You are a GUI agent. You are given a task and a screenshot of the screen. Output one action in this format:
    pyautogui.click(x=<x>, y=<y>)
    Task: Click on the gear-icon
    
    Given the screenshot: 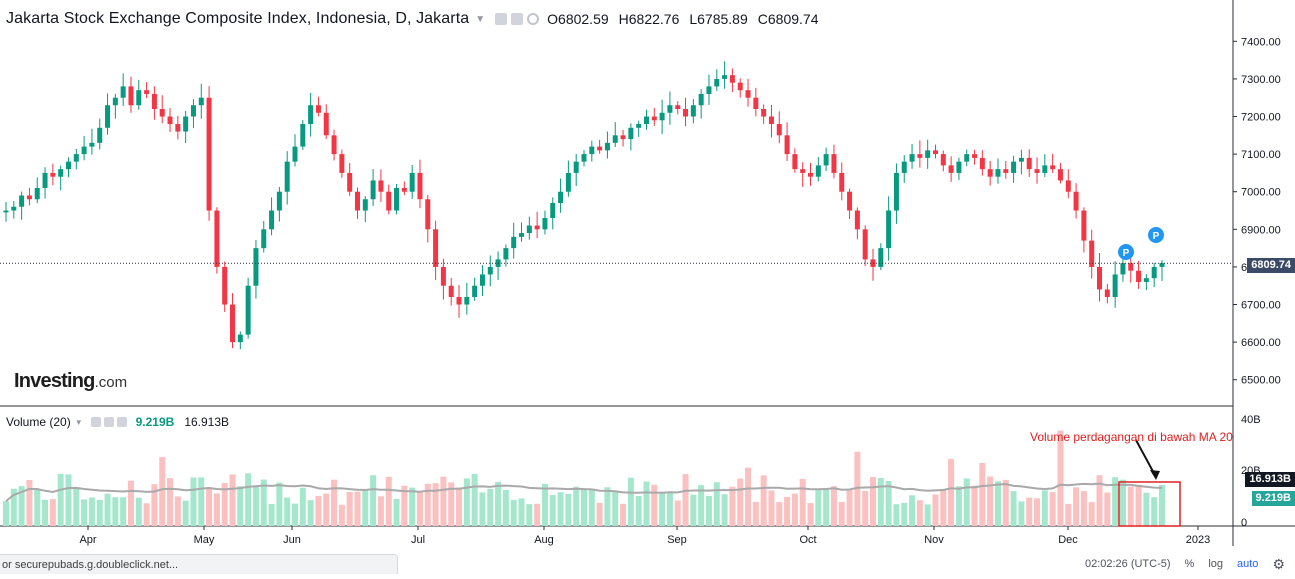 What is the action you would take?
    pyautogui.click(x=533, y=19)
    